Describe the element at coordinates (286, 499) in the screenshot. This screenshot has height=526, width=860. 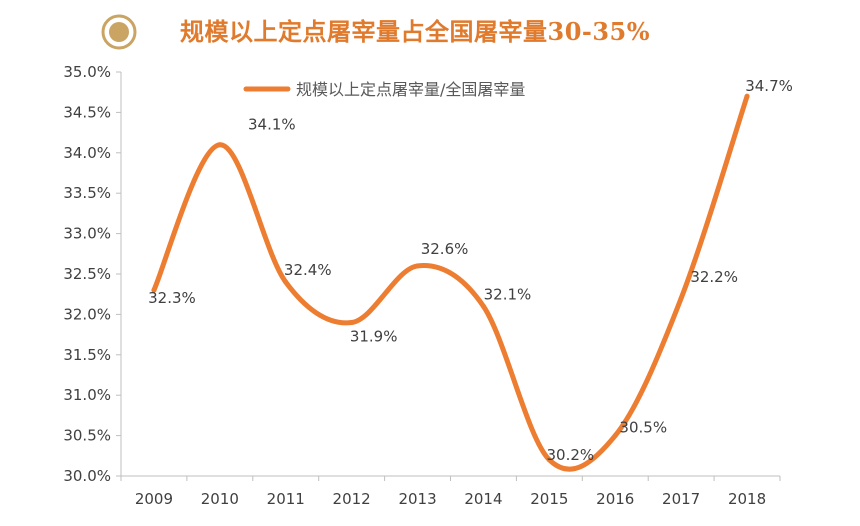
I see `x-tick-label: 2011` at that location.